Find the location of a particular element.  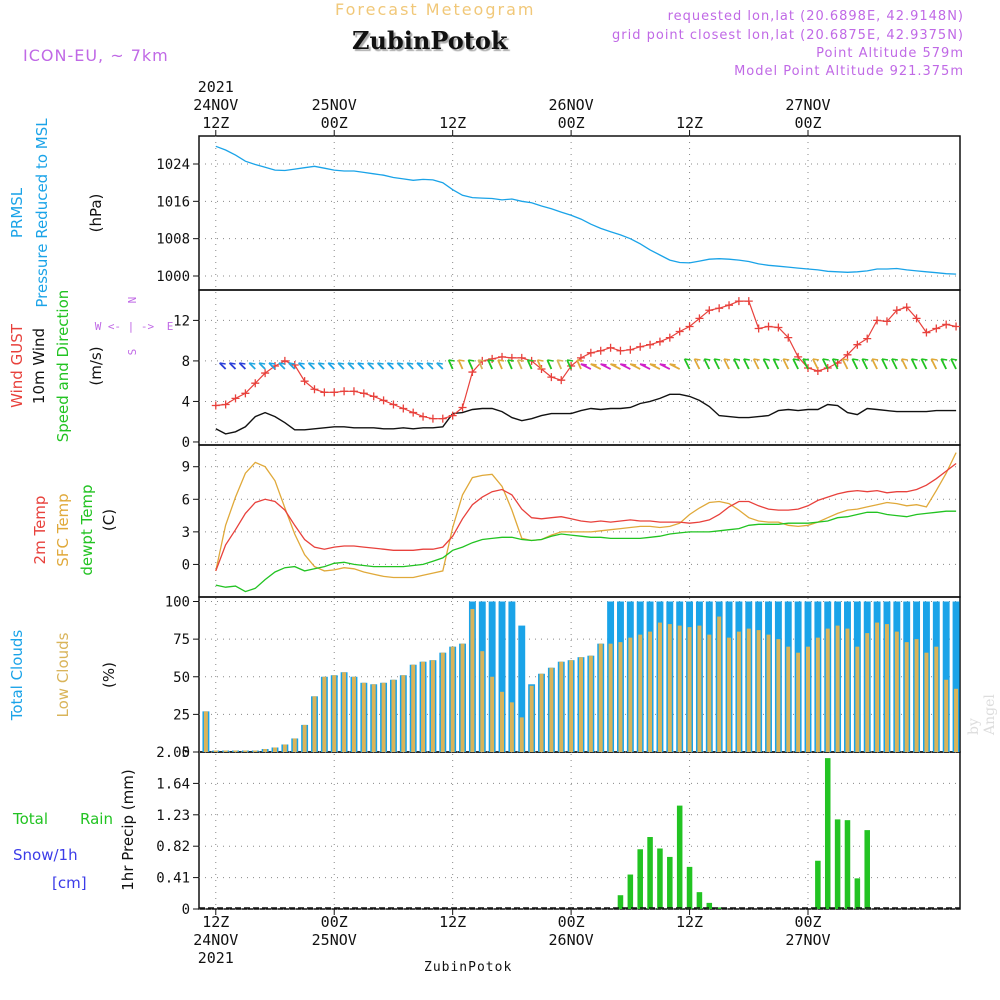

model-label: ICON-EU, ~ 7km is located at coordinates (96, 55).